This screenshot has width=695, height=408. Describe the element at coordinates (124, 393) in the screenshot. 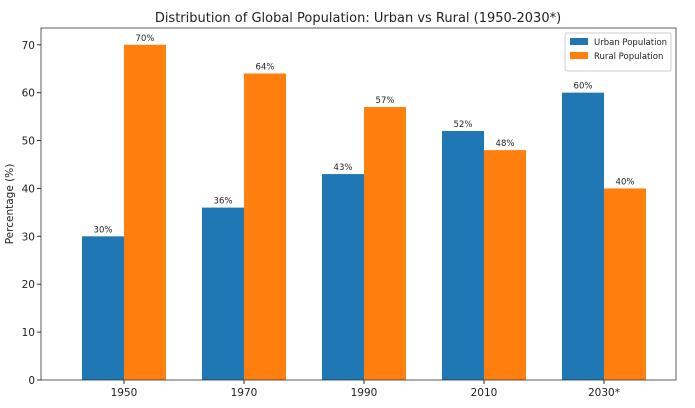

I see `x-tick-label: 1950` at that location.